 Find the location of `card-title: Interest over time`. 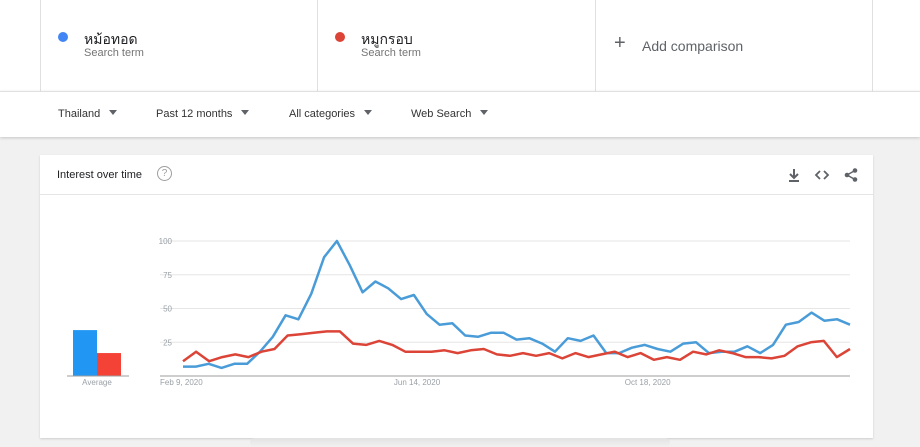

card-title: Interest over time is located at coordinates (99, 175).